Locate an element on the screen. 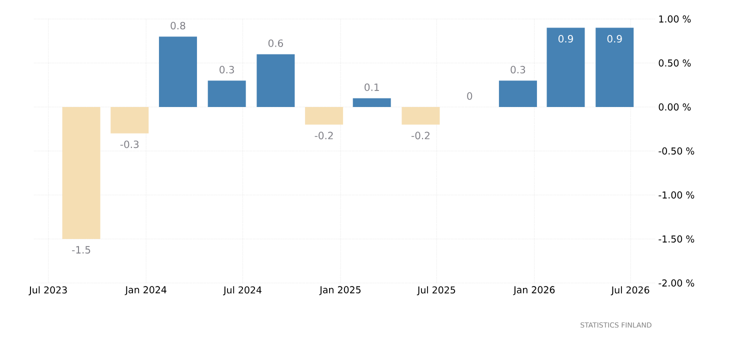  x-tick-label: Jan 2024 is located at coordinates (145, 291).